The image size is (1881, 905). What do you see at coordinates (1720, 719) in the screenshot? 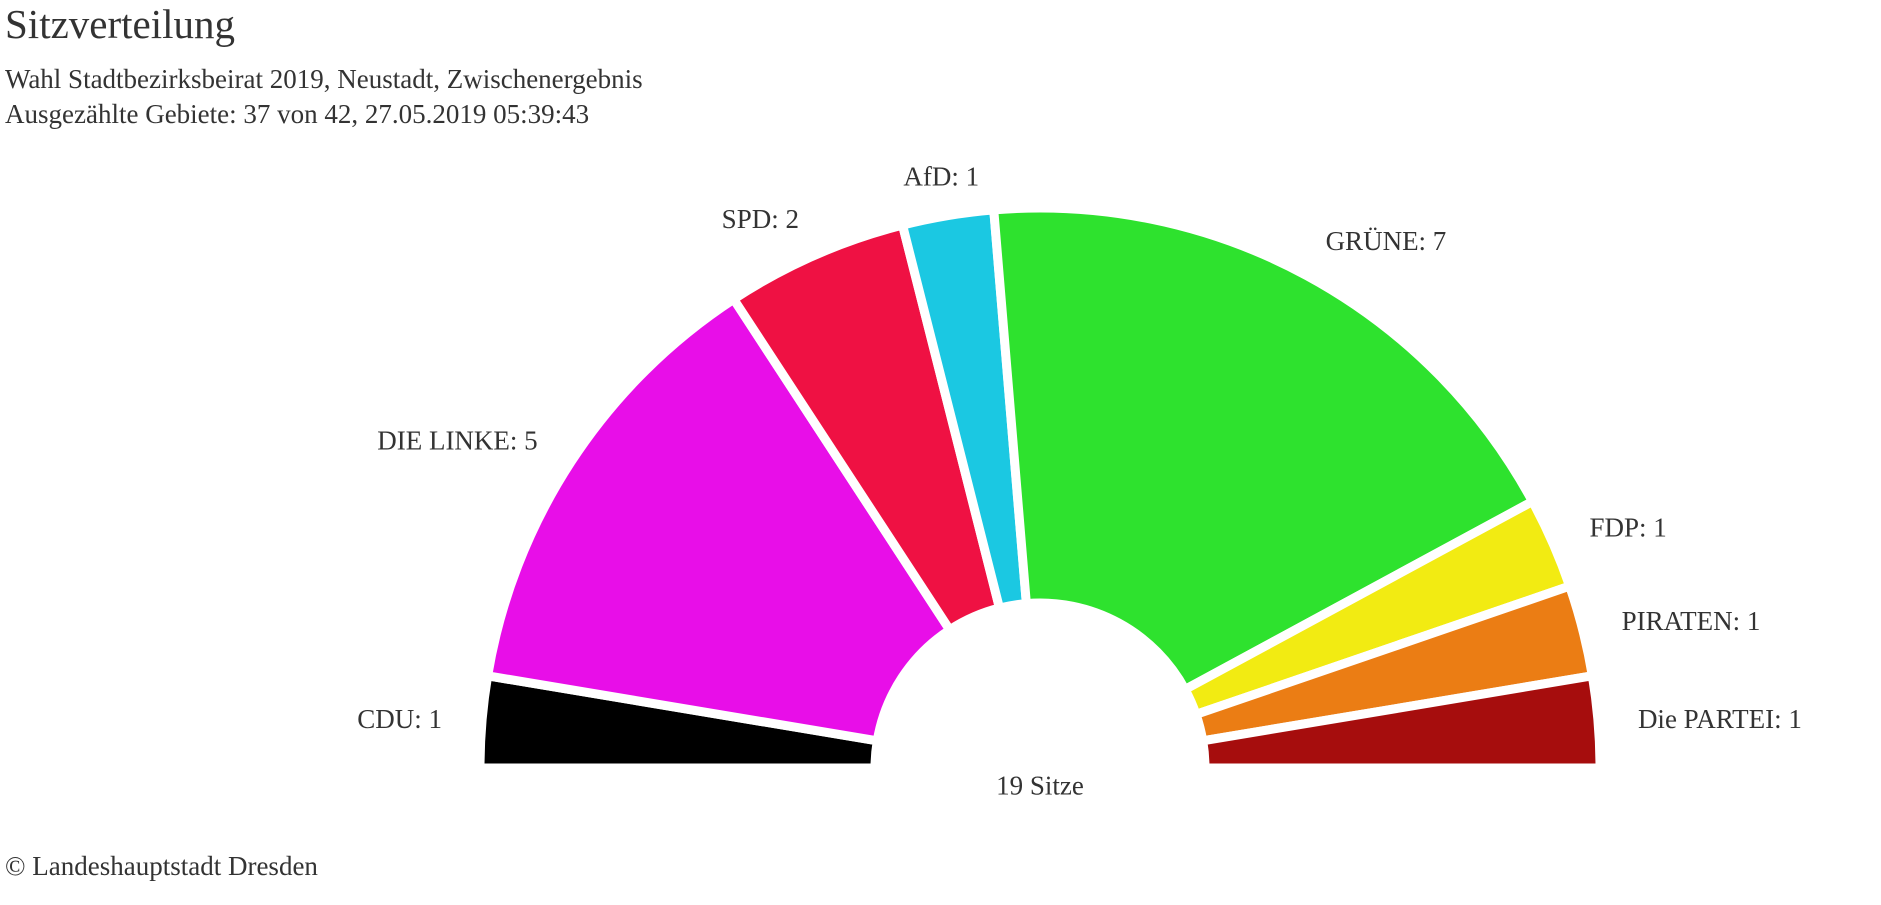
I see `wedge-label-die-partei: Die PARTEI: 1` at bounding box center [1720, 719].